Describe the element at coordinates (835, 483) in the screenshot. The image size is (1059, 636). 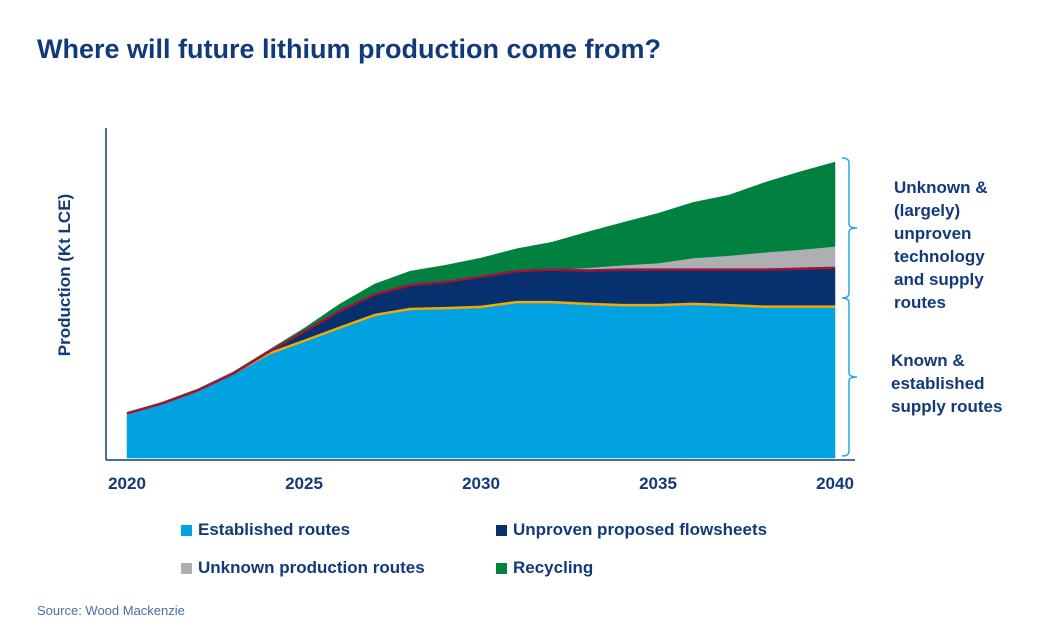
I see `x-tick-label: 2040` at that location.